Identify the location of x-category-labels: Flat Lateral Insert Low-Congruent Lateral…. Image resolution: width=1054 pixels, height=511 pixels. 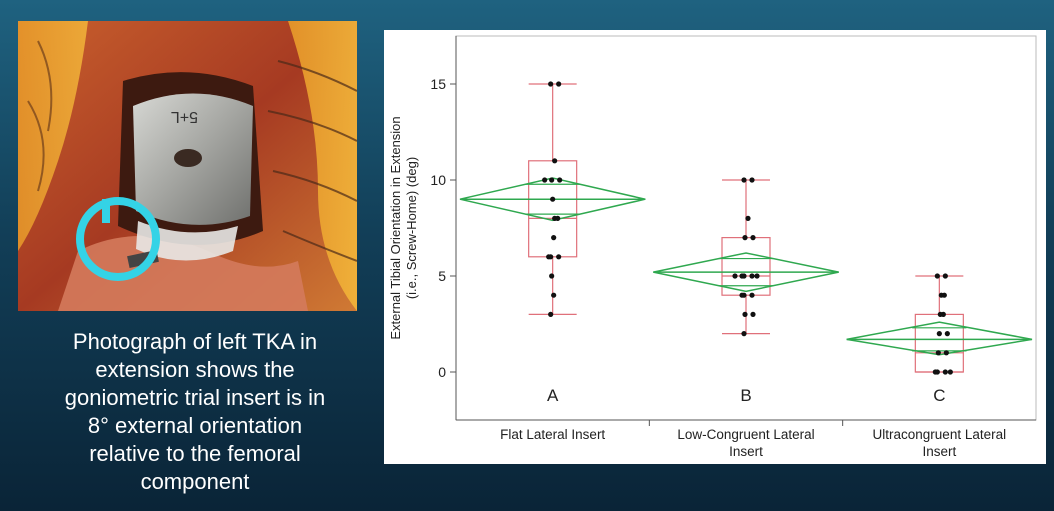
(753, 439).